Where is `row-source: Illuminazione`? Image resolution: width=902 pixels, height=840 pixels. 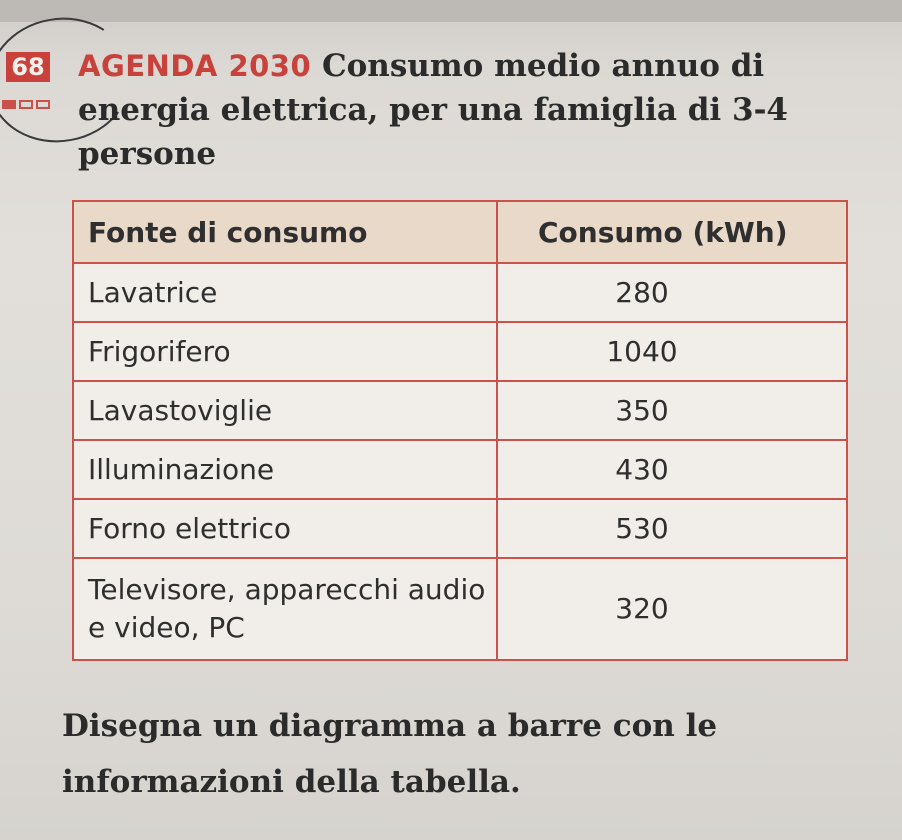
row-source: Illuminazione is located at coordinates (285, 469).